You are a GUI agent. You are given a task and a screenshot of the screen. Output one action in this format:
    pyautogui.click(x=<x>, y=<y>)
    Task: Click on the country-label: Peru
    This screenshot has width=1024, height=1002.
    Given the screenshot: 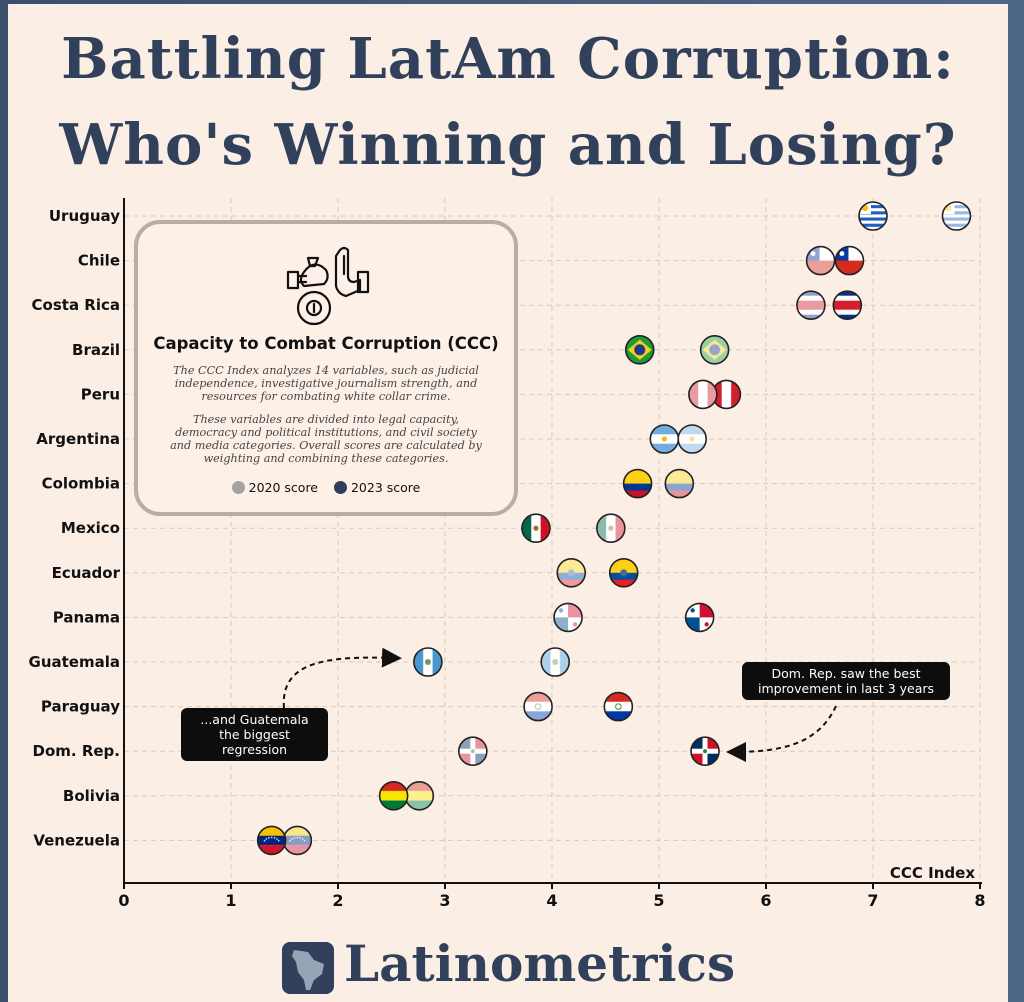 What is the action you would take?
    pyautogui.click(x=100, y=394)
    